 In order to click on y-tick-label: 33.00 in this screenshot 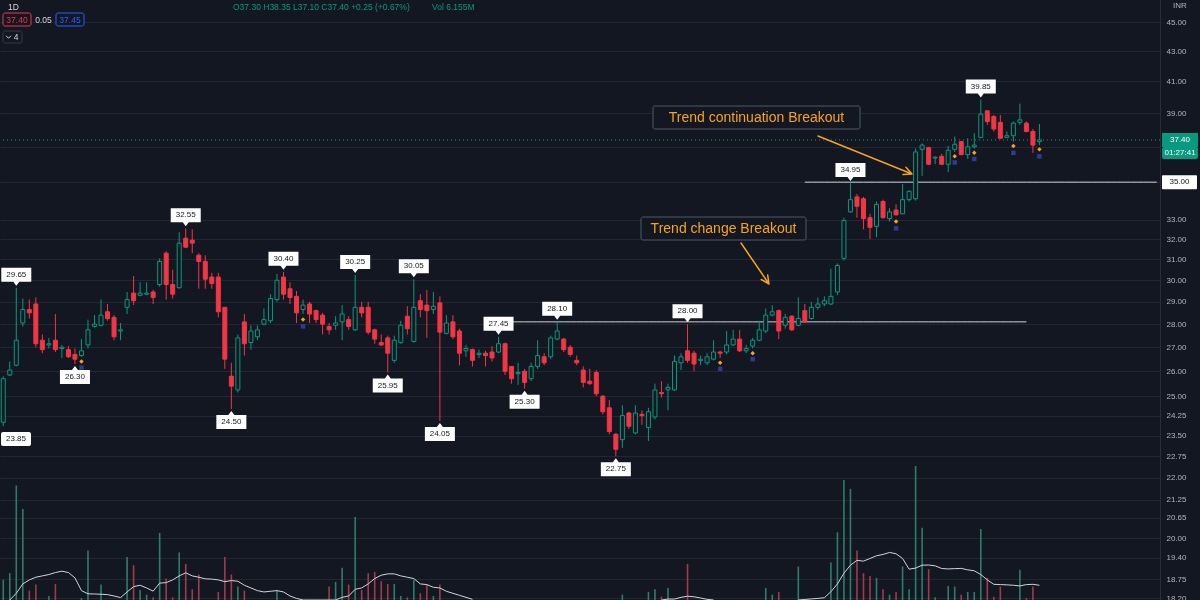, I will do `click(1177, 220)`.